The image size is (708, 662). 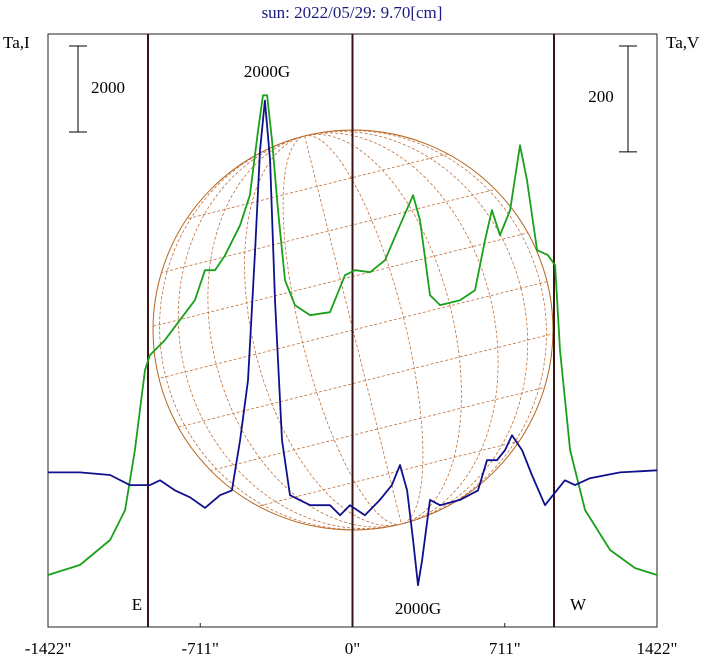 What do you see at coordinates (200, 648) in the screenshot?
I see `x-tick-label: -711"` at bounding box center [200, 648].